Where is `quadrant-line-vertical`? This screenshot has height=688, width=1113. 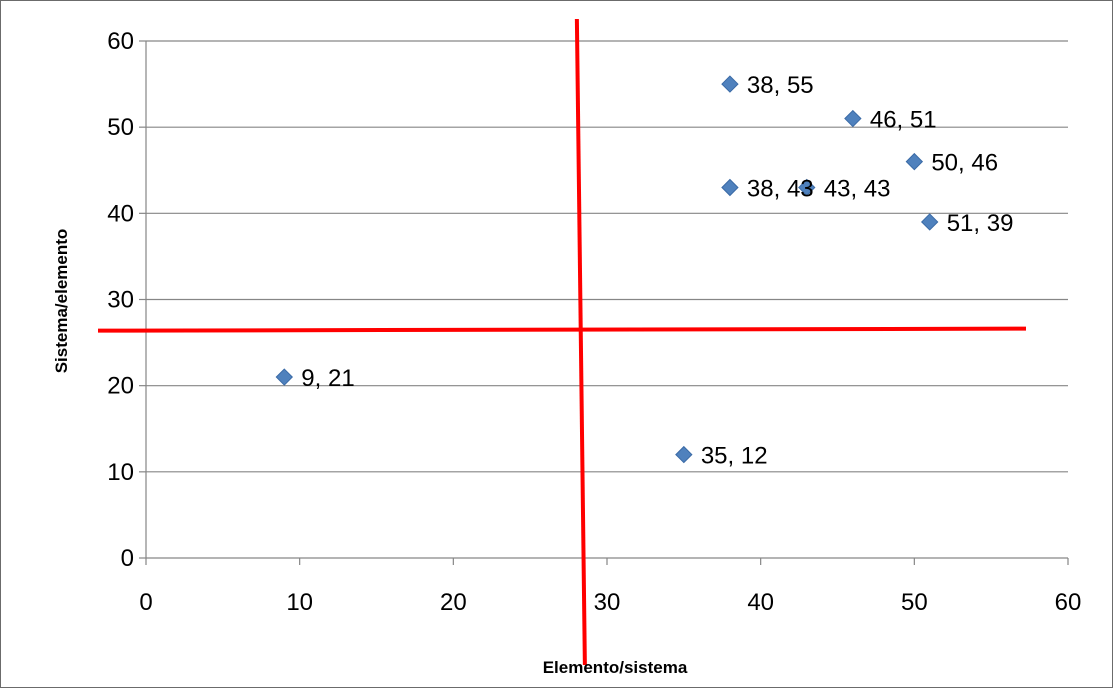
quadrant-line-vertical is located at coordinates (580, 342).